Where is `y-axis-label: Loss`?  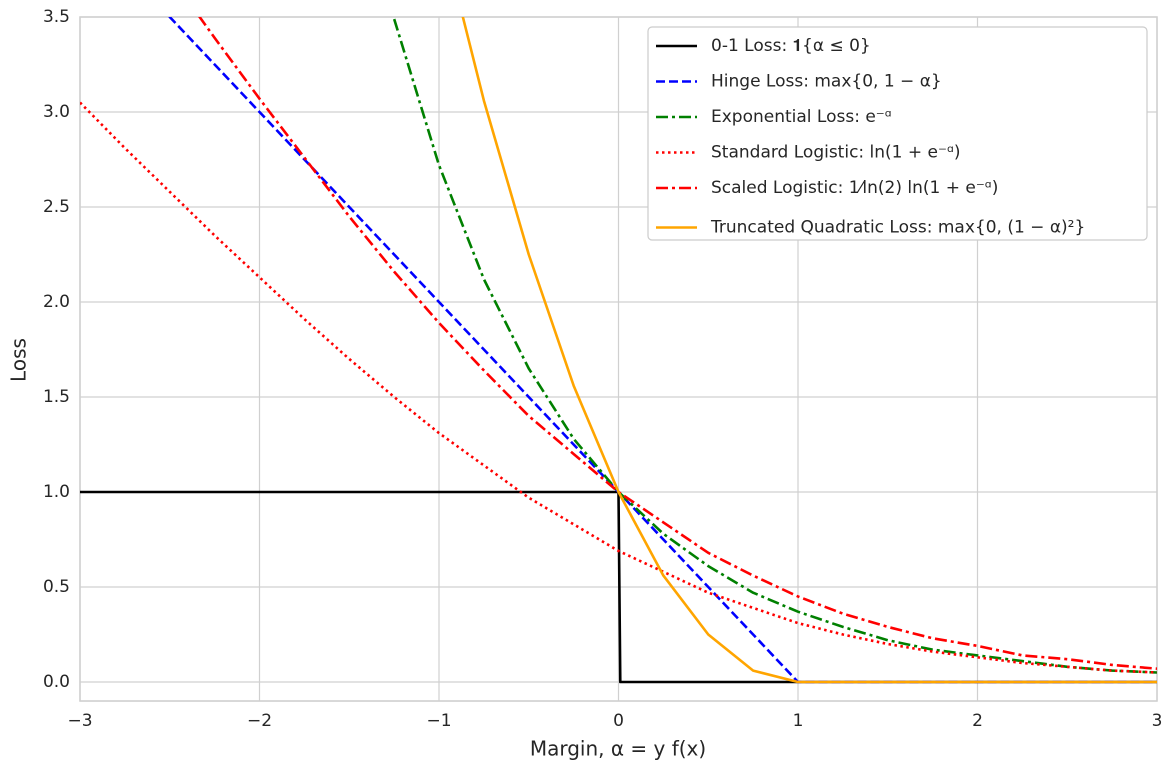
y-axis-label: Loss is located at coordinates (19, 360).